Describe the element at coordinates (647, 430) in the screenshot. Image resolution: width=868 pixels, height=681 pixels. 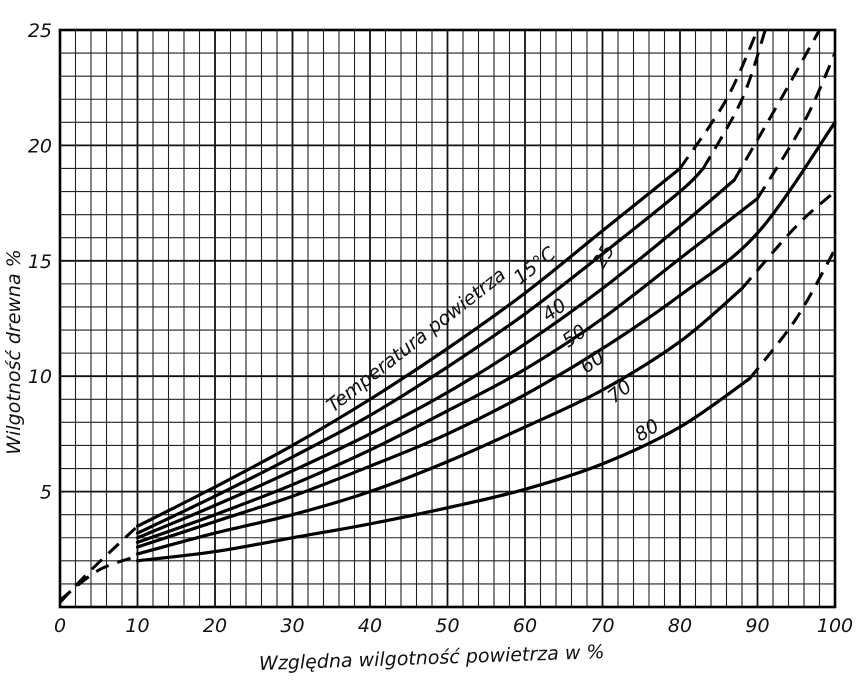
I see `curve-label-80: 80` at that location.